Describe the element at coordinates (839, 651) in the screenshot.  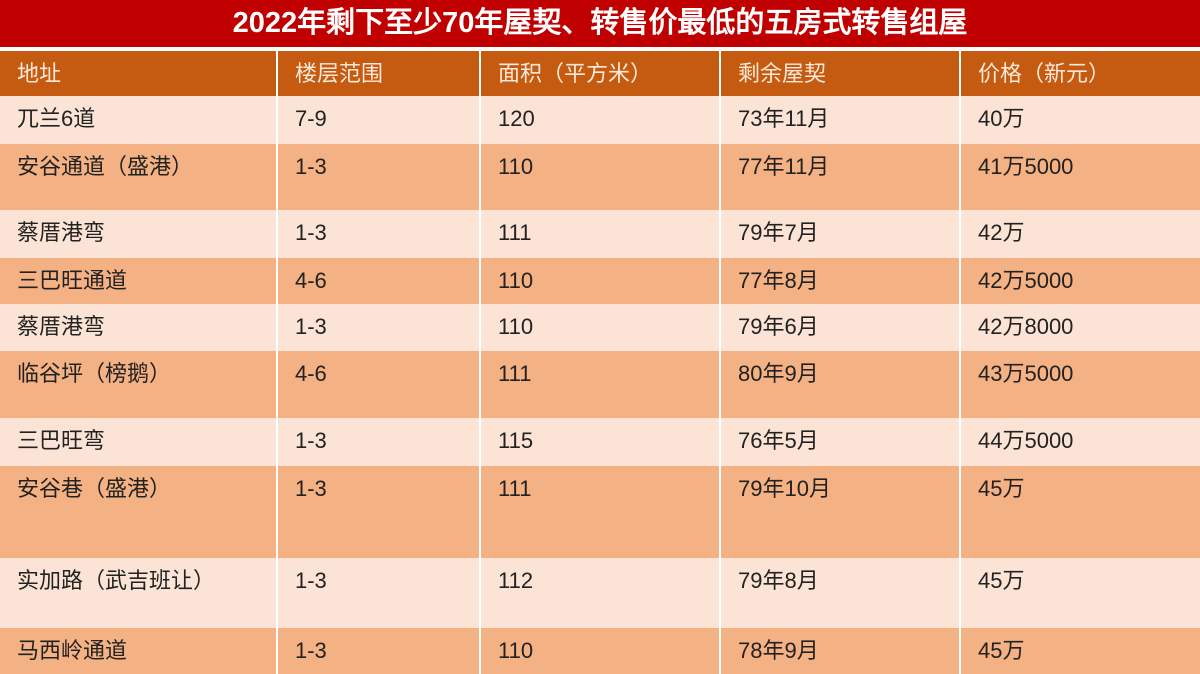
I see `cell-remaining-lease: 78年9月` at that location.